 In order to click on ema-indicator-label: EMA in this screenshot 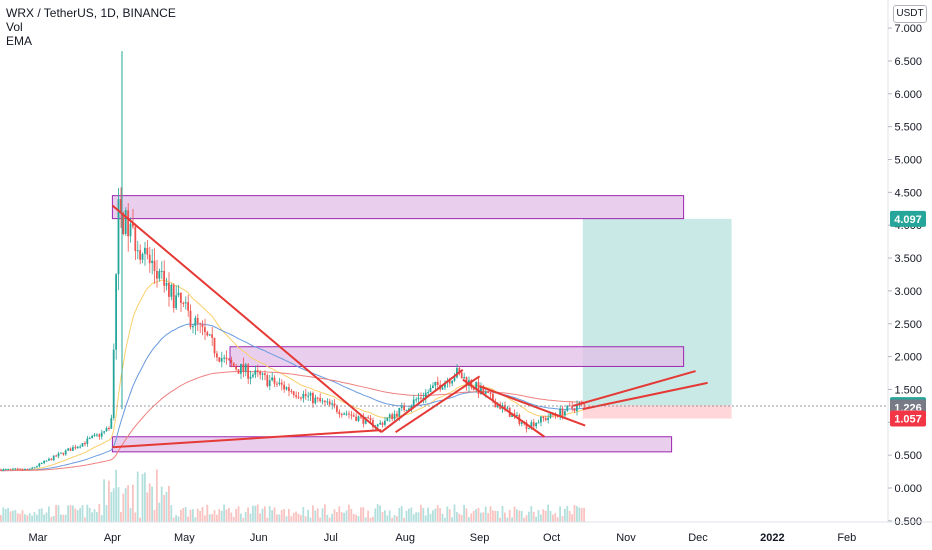, I will do `click(19, 41)`.